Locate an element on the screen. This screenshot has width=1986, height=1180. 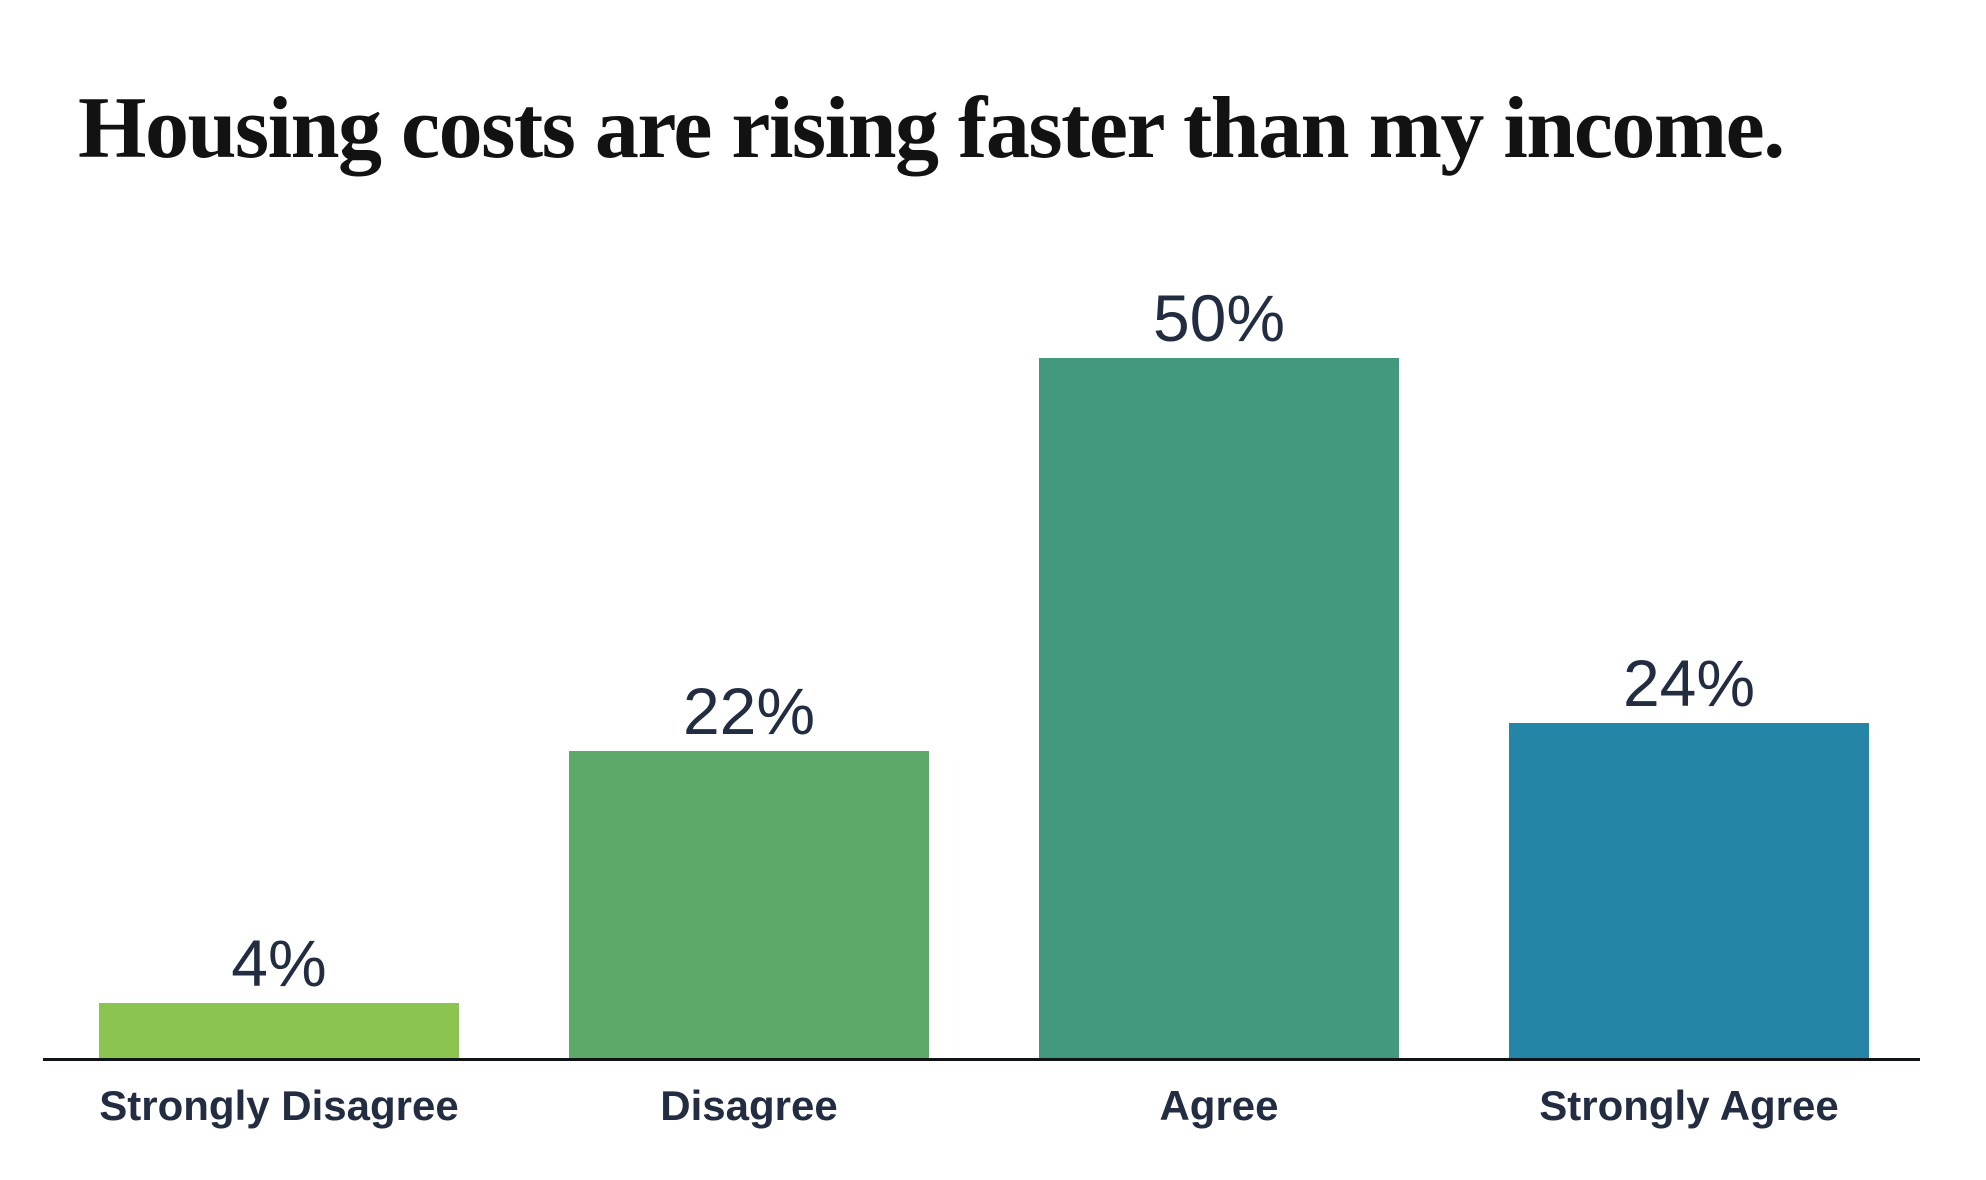
bar-value-label: 22% is located at coordinates (749, 711).